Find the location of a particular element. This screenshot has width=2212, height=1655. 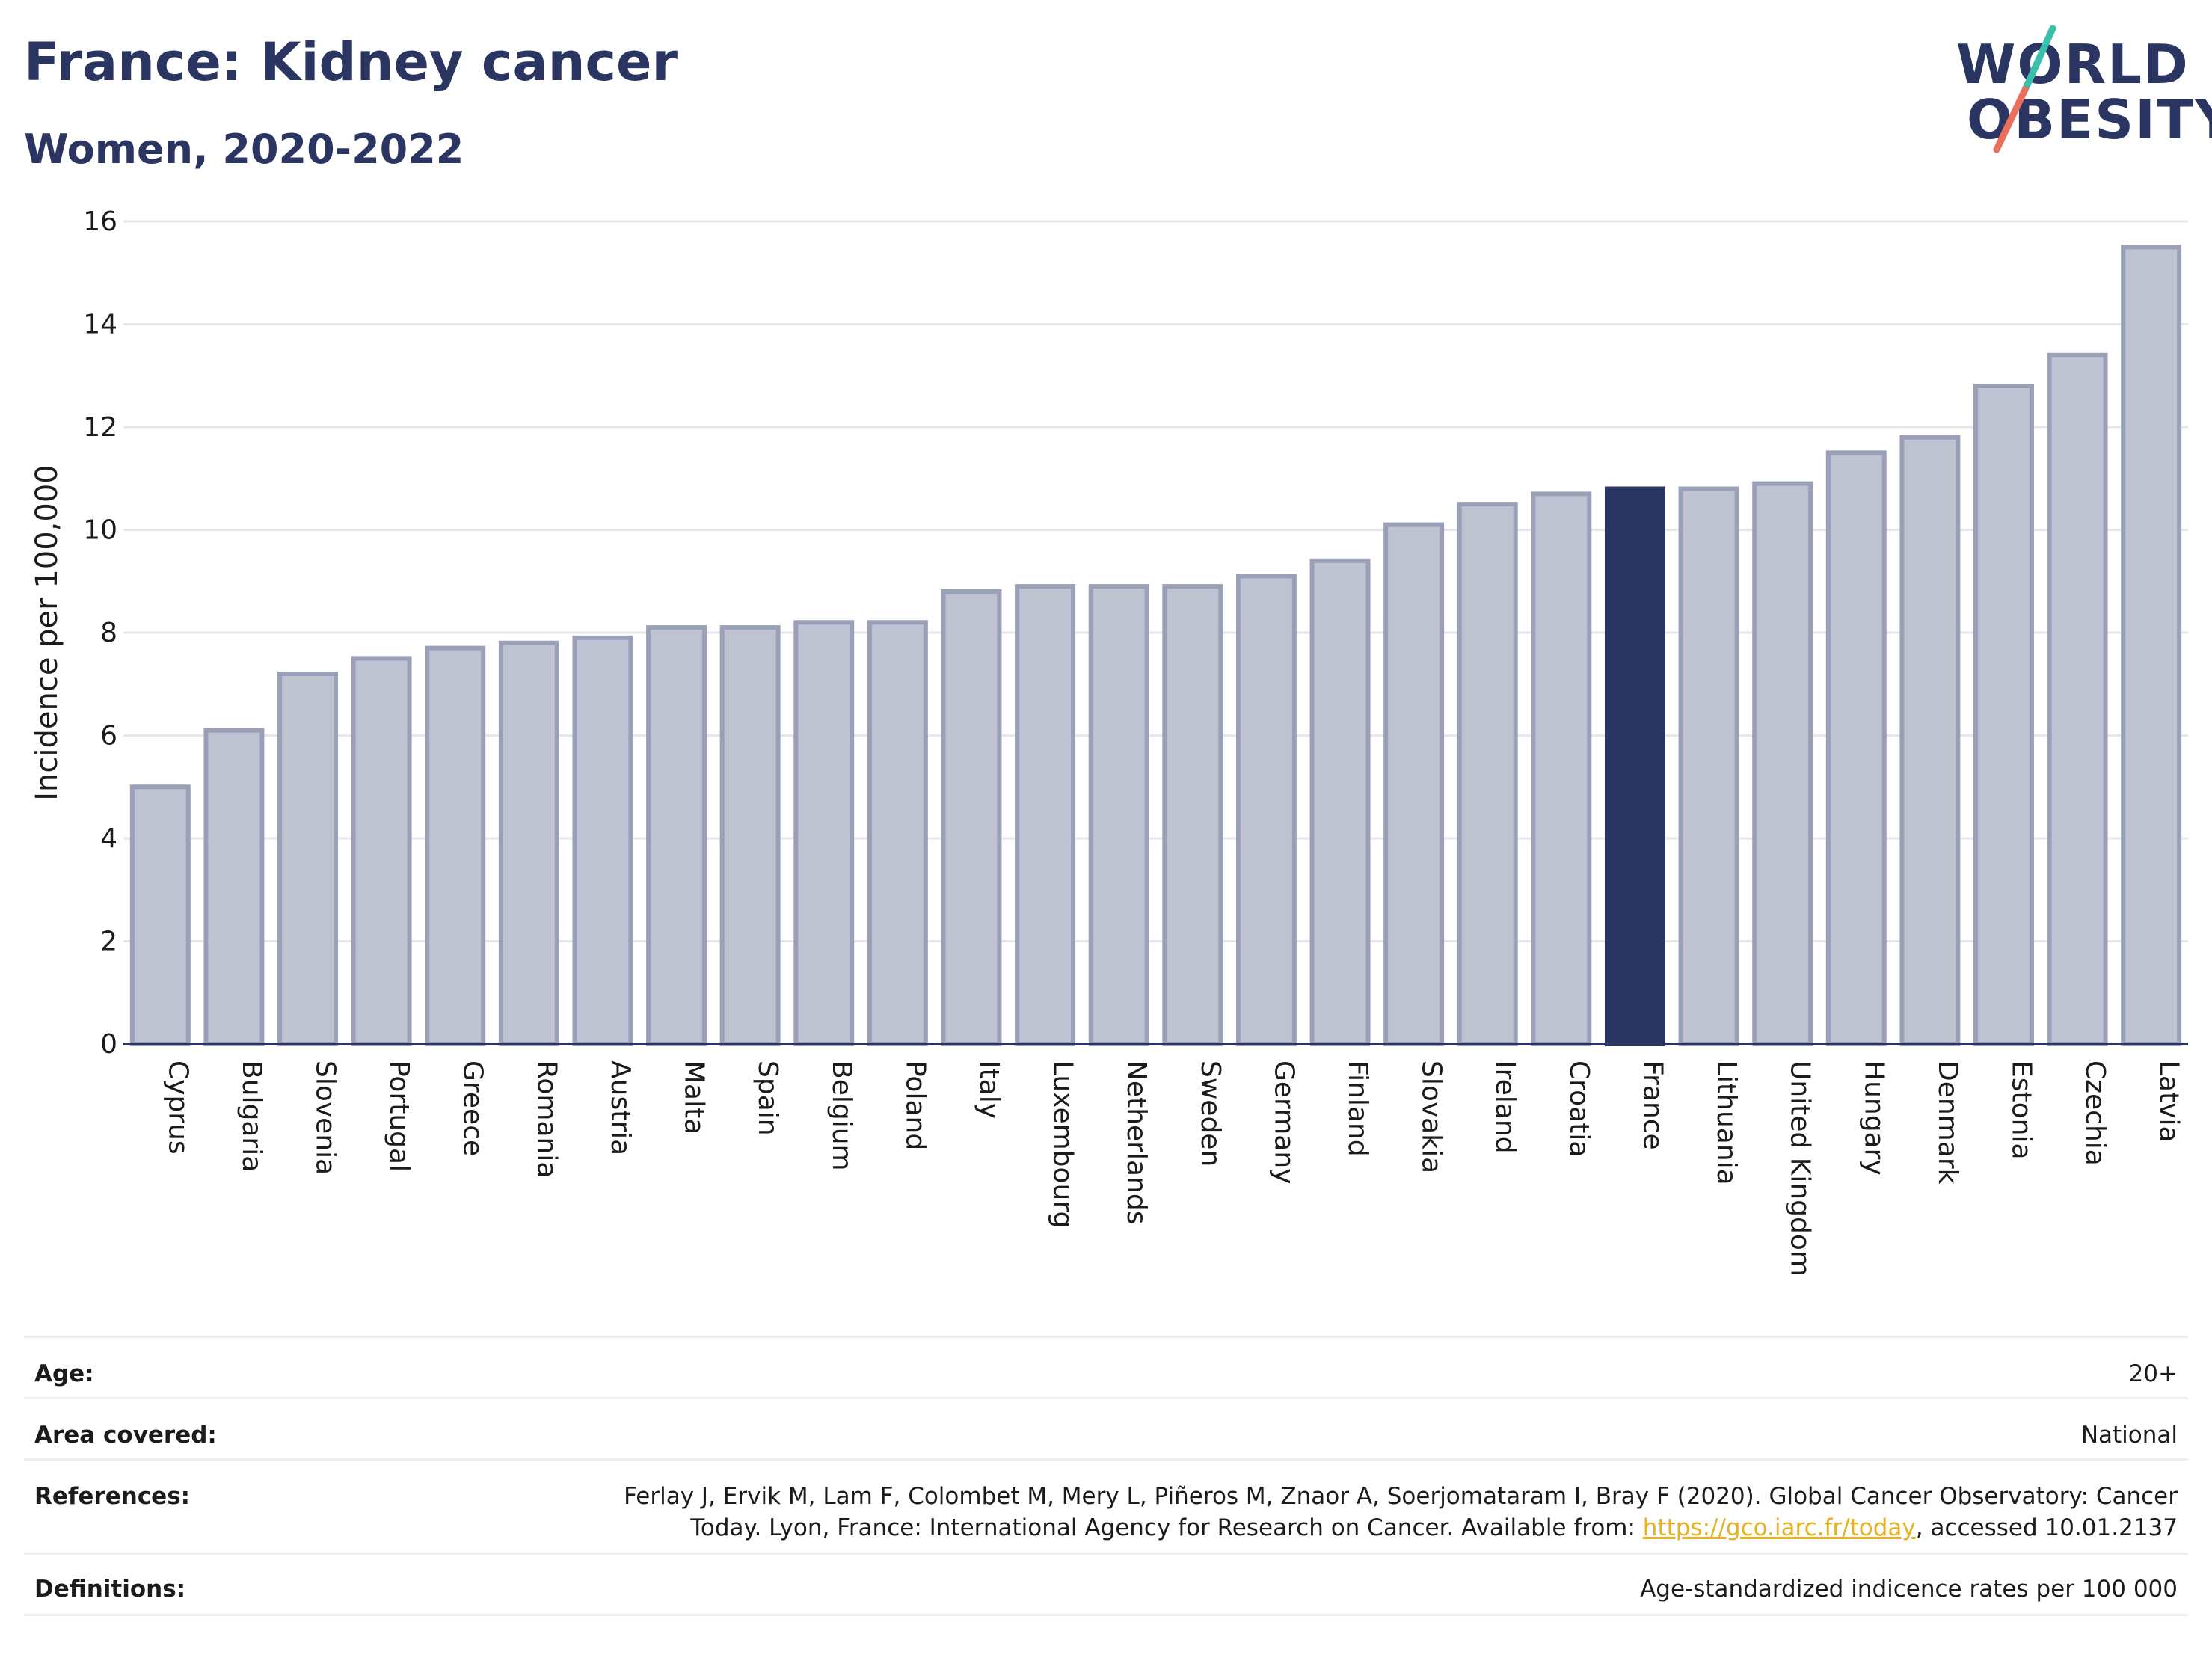

x-tick-label: Ireland is located at coordinates (1505, 1107).